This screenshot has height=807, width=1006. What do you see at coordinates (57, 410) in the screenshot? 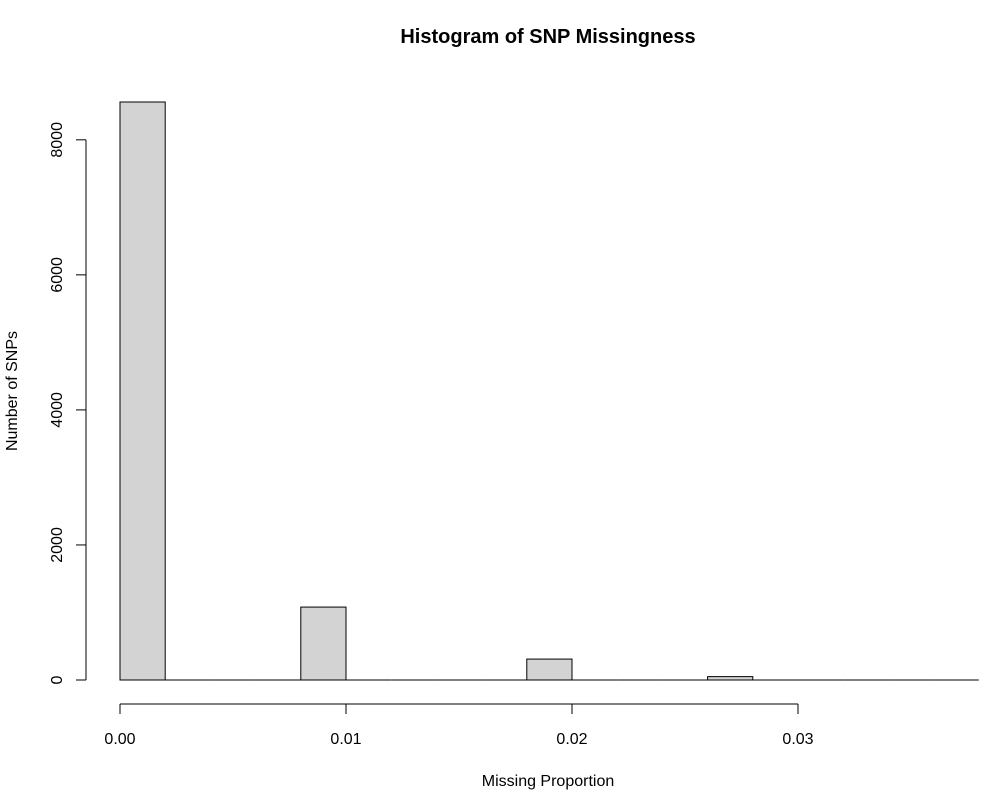
I see `y-tick-label-2: 4000` at bounding box center [57, 410].